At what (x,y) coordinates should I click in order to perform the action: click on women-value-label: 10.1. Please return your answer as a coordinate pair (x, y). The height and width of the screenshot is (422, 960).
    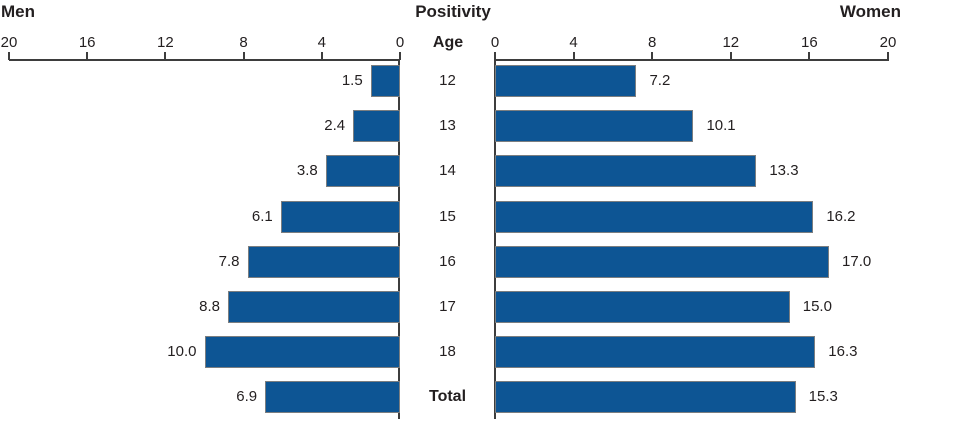
    Looking at the image, I should click on (721, 126).